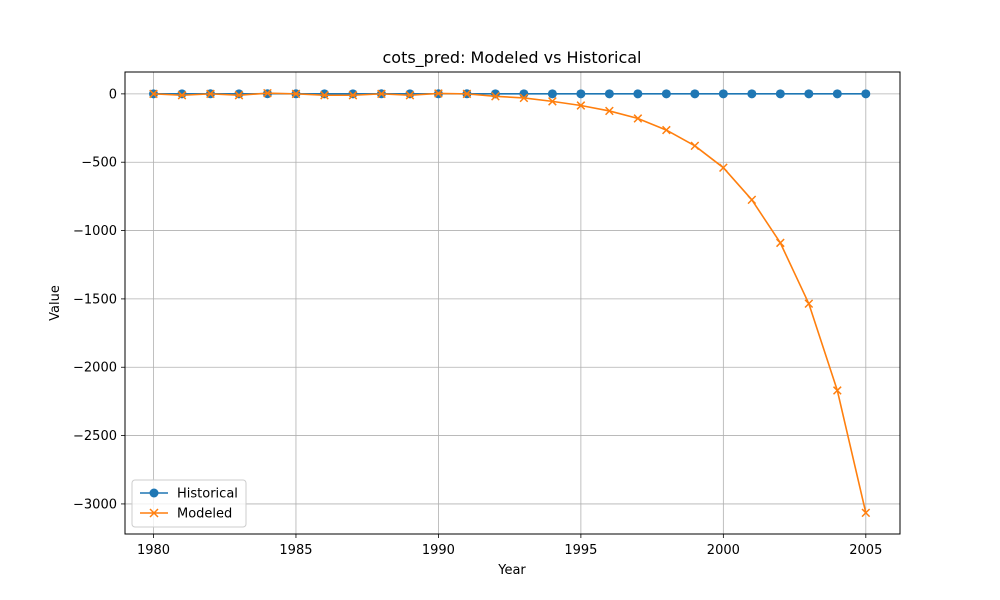 The image size is (1000, 600). Describe the element at coordinates (511, 58) in the screenshot. I see `chart-title: cots_pred: Modeled vs Historical` at that location.